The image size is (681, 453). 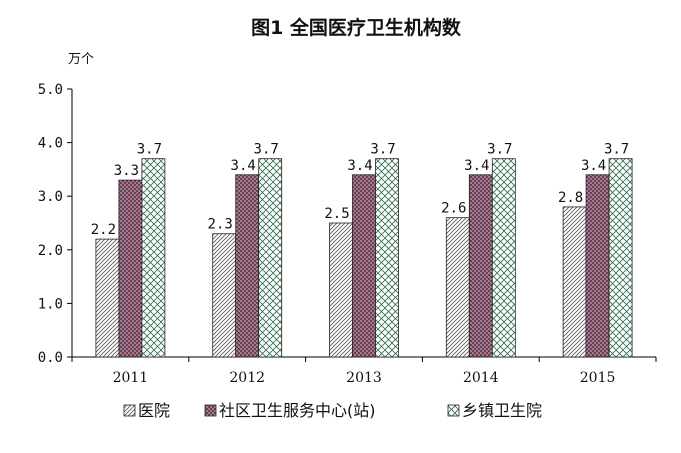 What do you see at coordinates (570, 198) in the screenshot?
I see `data-label: 2.8` at bounding box center [570, 198].